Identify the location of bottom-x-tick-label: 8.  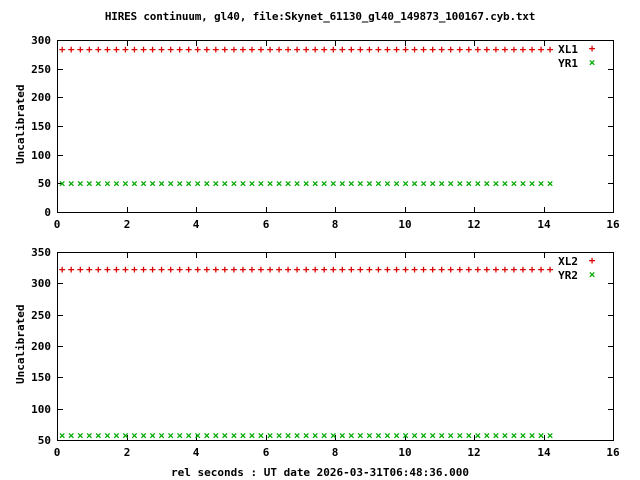
(335, 452).